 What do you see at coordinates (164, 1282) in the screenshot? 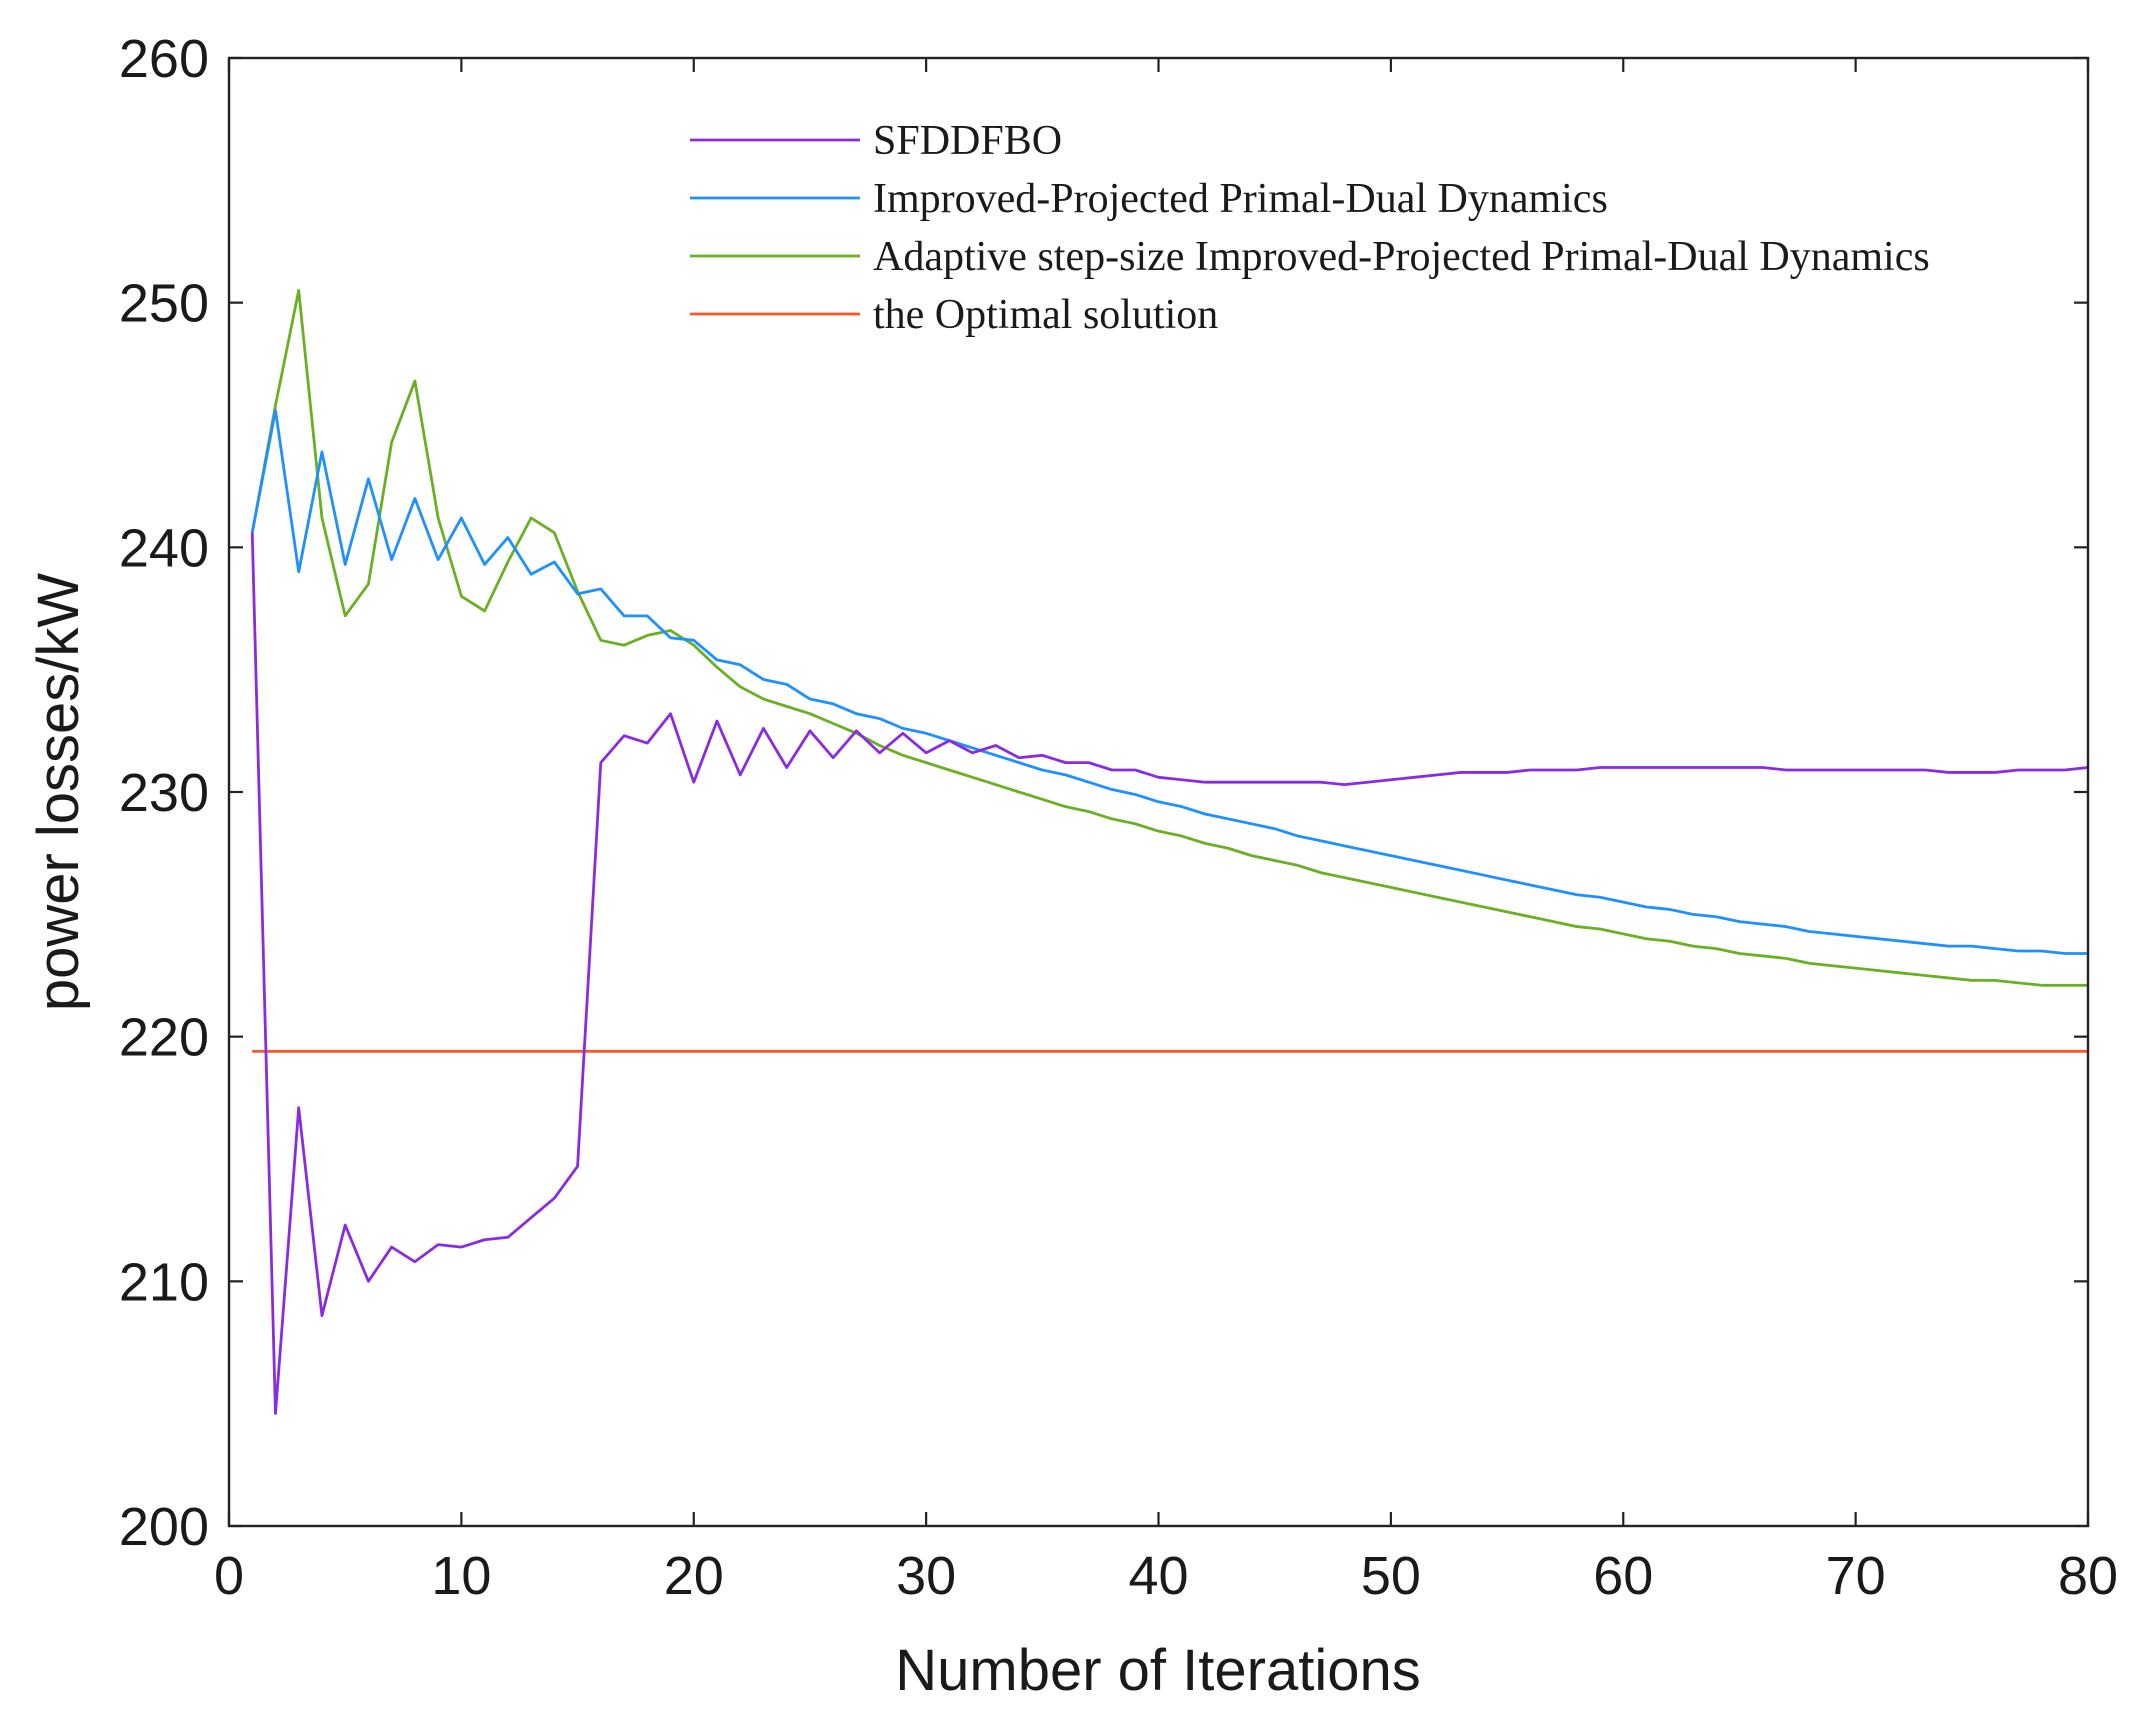
I see `y-tick-label: 210` at bounding box center [164, 1282].